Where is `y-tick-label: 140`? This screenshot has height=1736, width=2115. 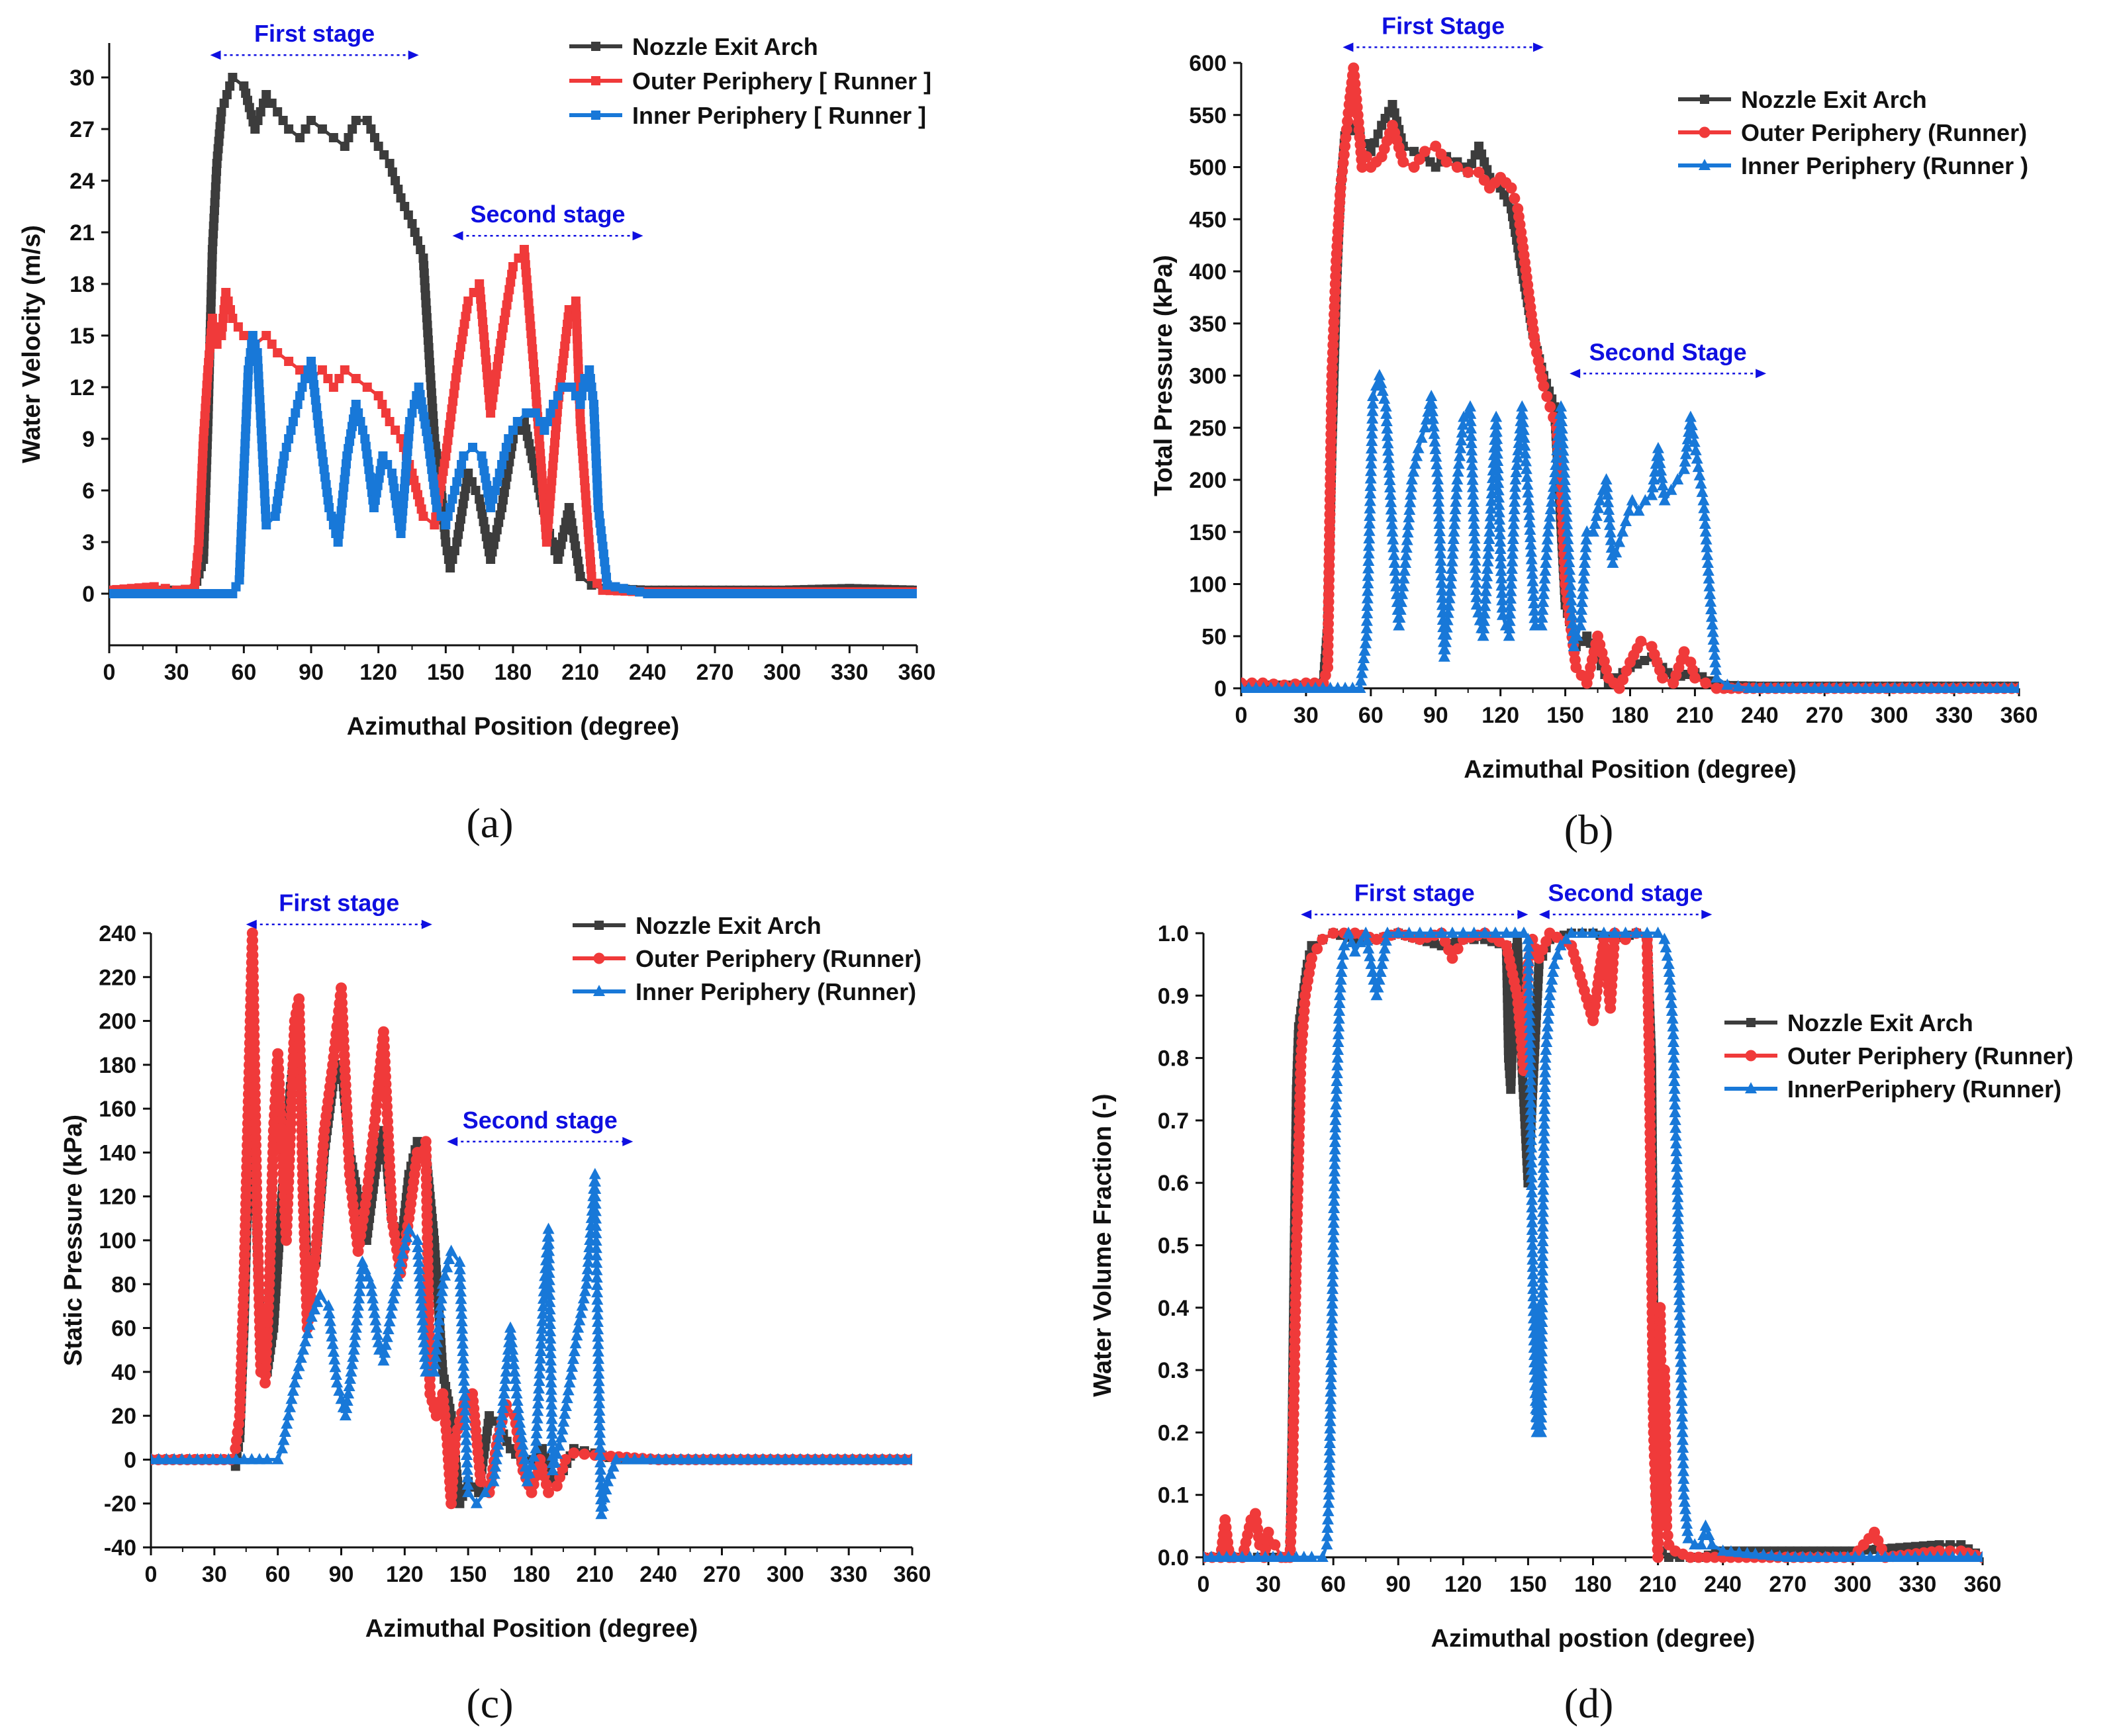 y-tick-label: 140 is located at coordinates (117, 1152).